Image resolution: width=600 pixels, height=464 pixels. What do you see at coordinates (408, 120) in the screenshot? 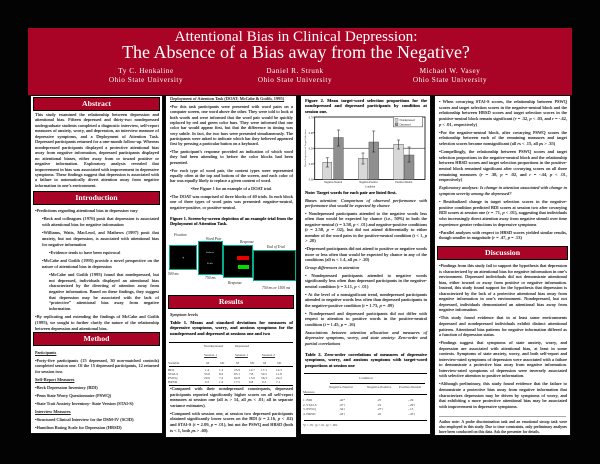
I see `svg-text: Nondepressed` at bounding box center [408, 120].